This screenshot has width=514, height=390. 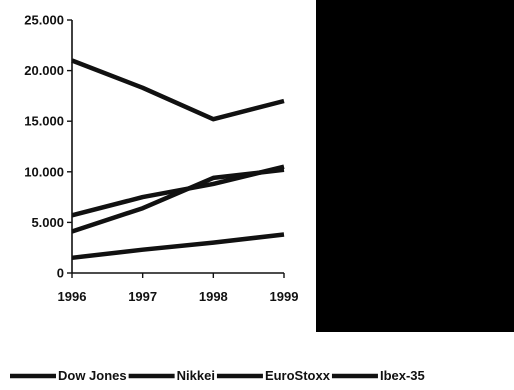 I want to click on legend: Dow Jones Nikkei EuroStoxx Ibex-35, so click(x=217, y=375).